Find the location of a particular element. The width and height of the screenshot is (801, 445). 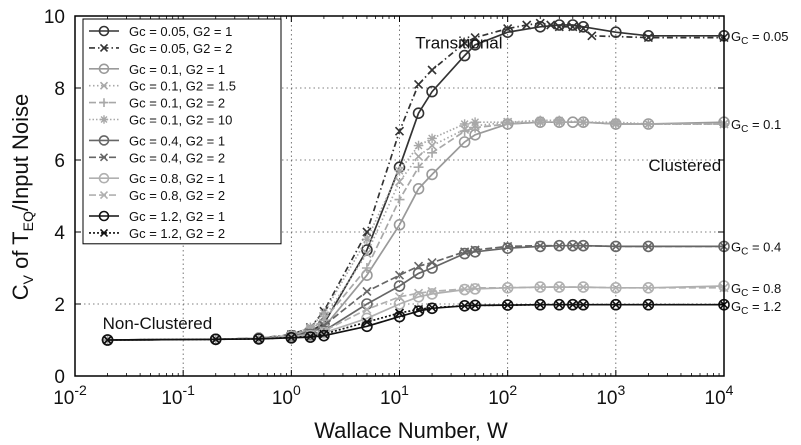

legend-entry: Gc = 0.05, G2 = 1 is located at coordinates (160, 31).